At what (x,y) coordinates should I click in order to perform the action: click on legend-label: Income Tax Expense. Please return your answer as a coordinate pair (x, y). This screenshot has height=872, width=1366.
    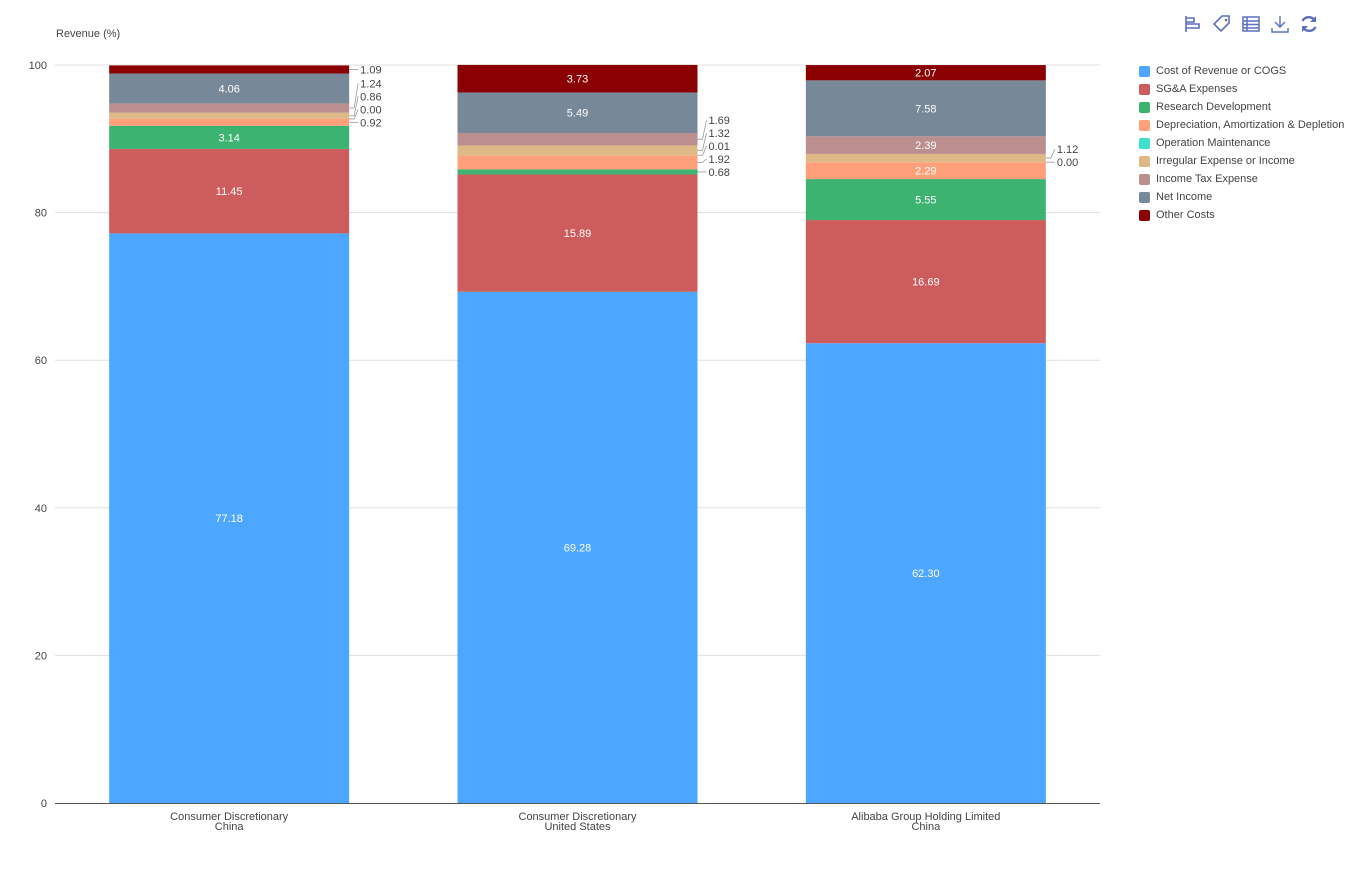
    Looking at the image, I should click on (1207, 179).